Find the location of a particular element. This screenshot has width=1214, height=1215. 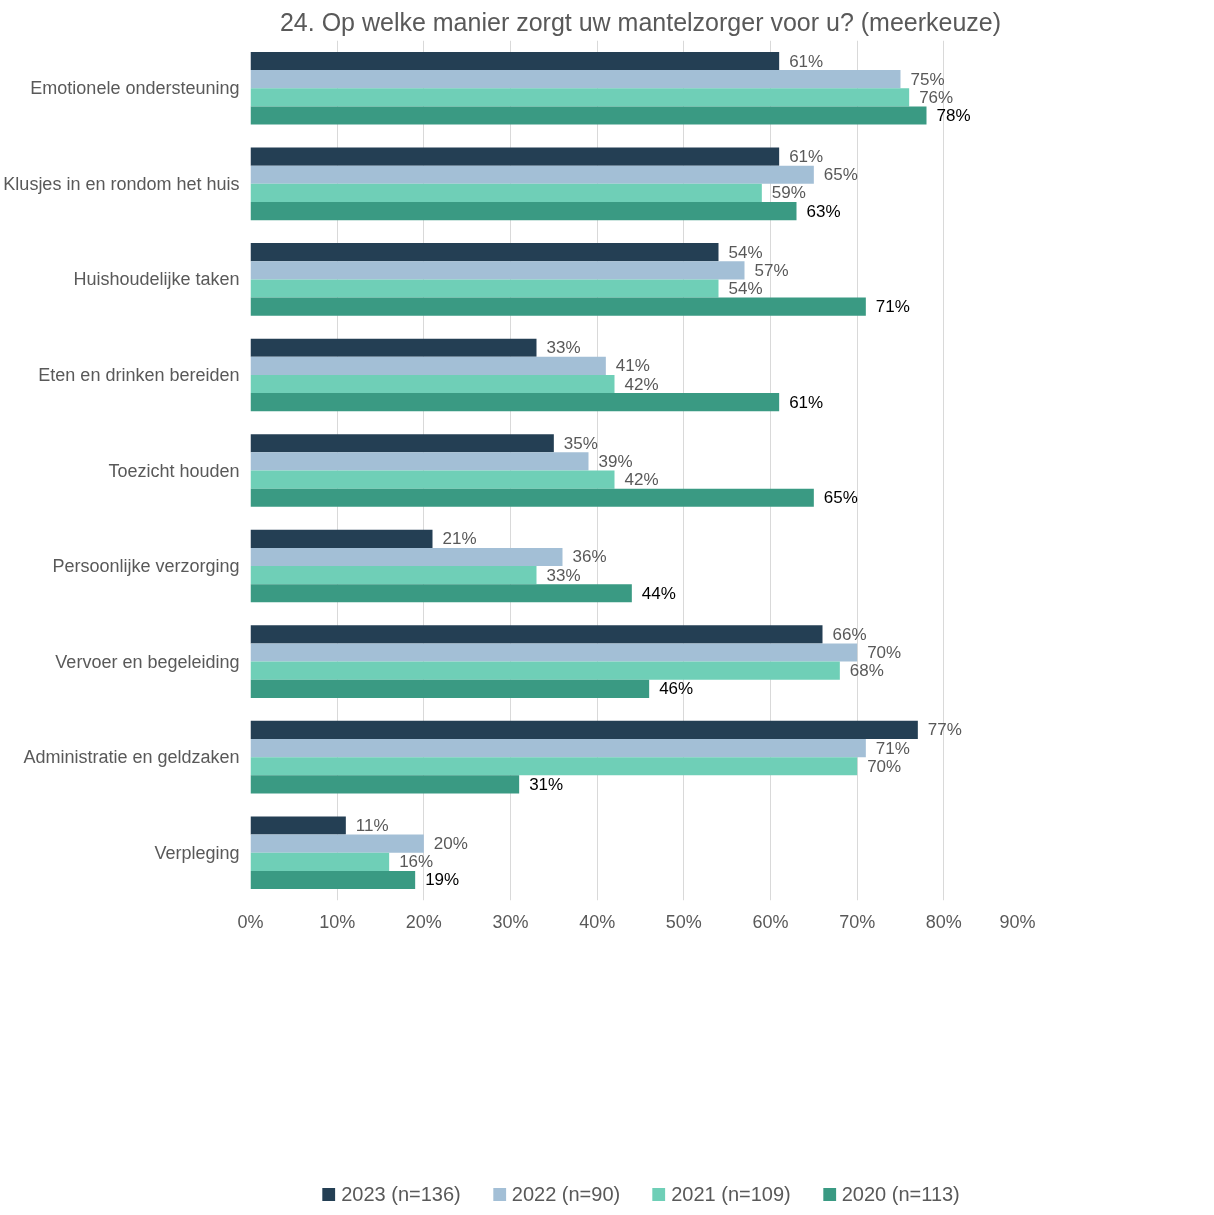

data-label: 44% is located at coordinates (658, 593).